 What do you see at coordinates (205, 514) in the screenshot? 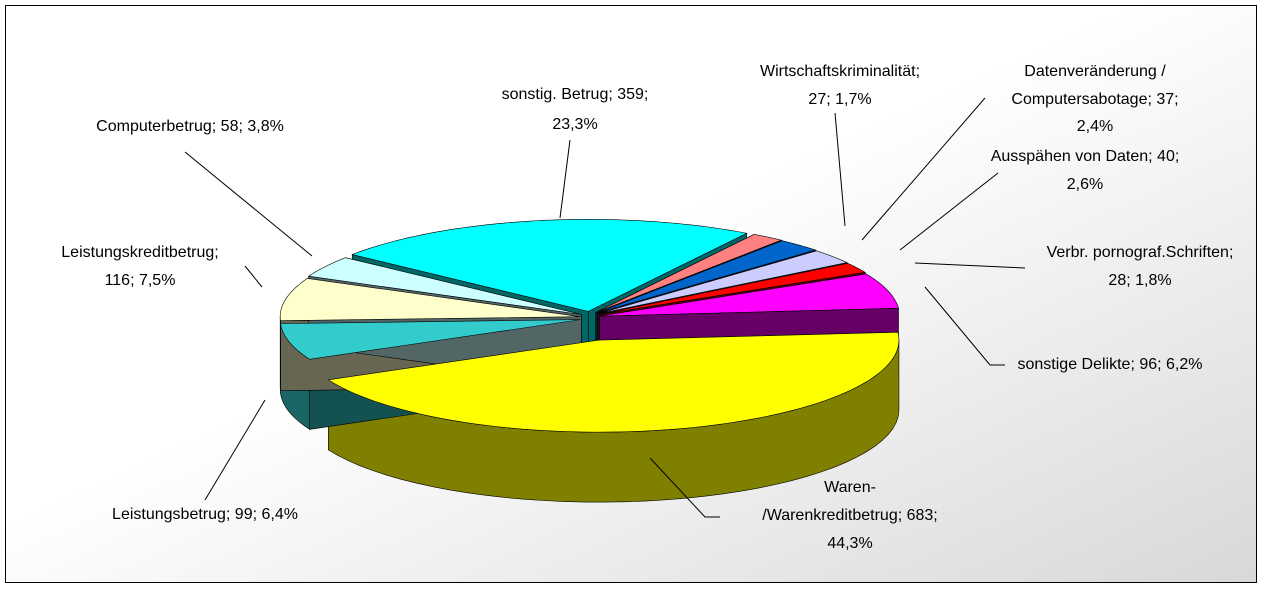
I see `data-label: Leistungsbetrug; 99; 6,4%` at bounding box center [205, 514].